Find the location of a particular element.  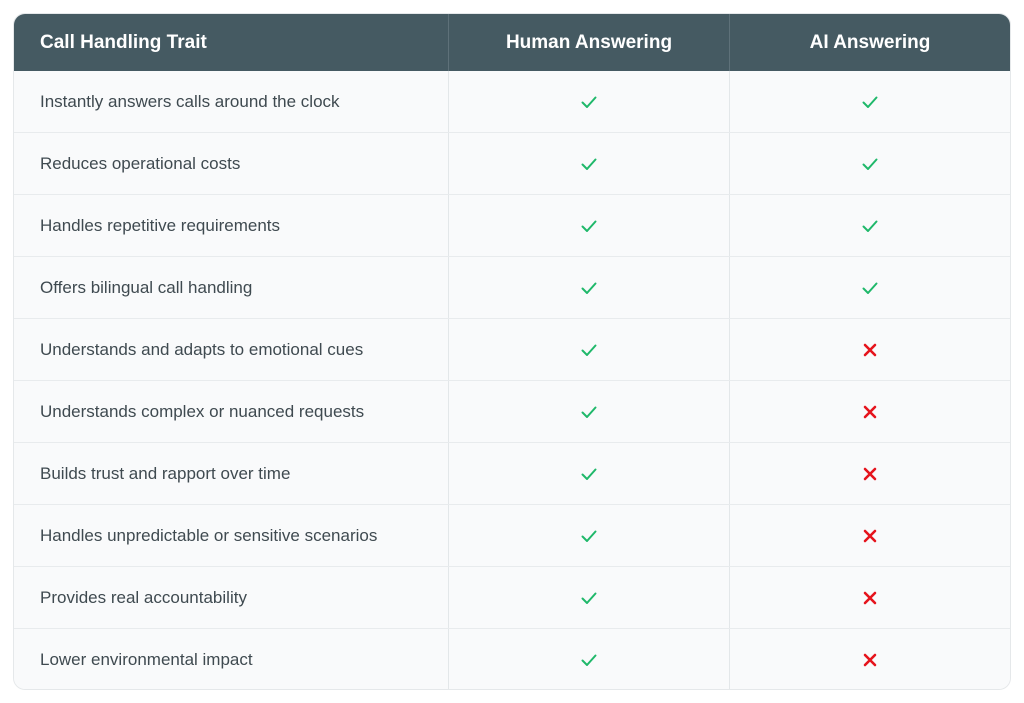

table-row: Provides real accountability is located at coordinates (512, 597).